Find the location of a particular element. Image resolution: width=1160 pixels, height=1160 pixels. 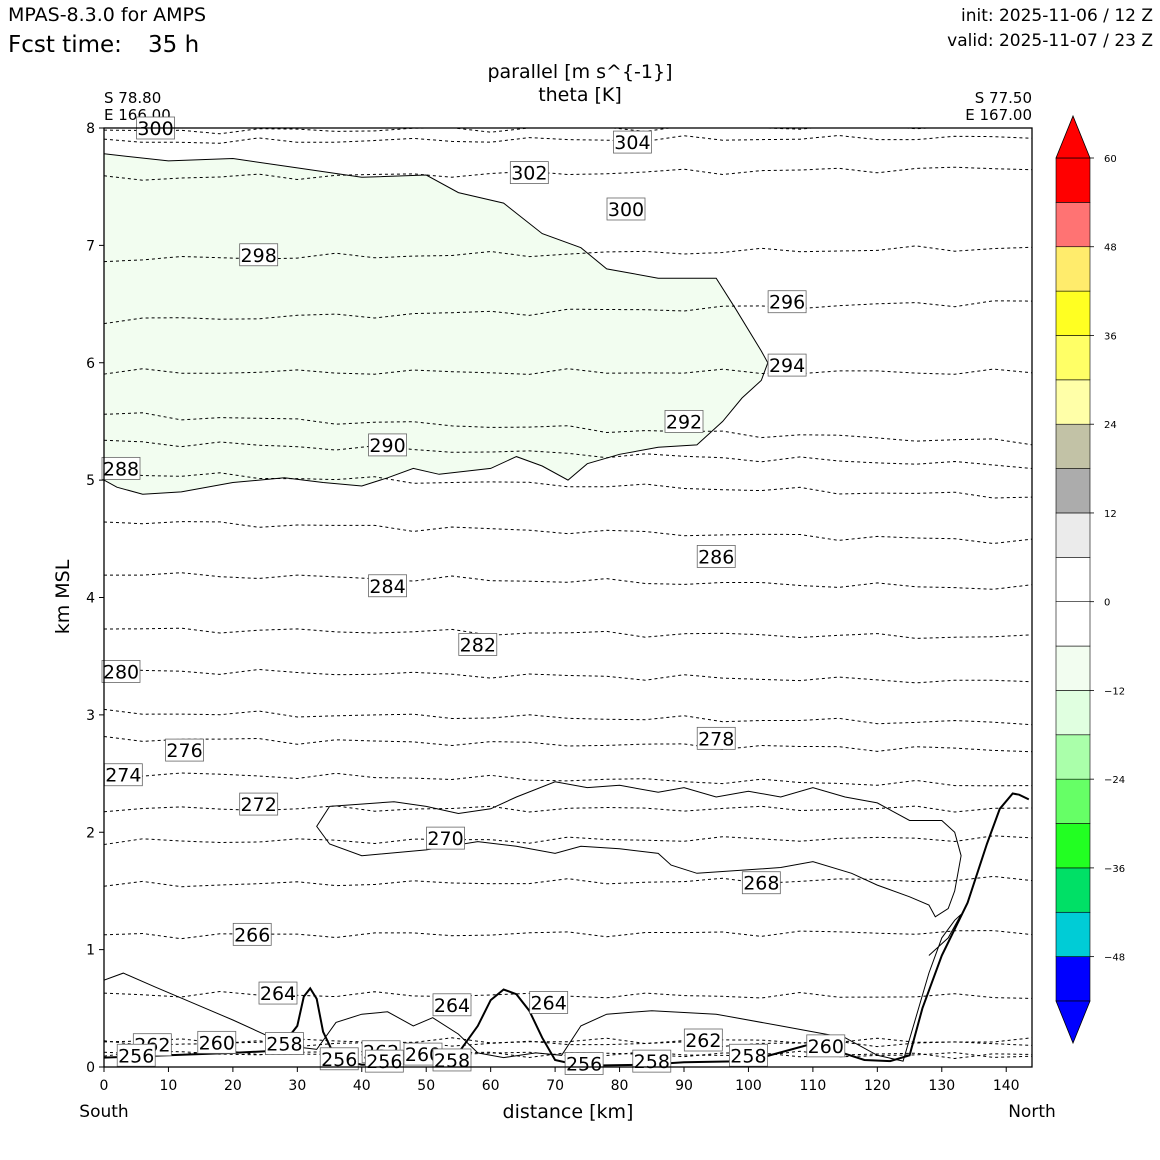

theta-label: 282 is located at coordinates (478, 644).